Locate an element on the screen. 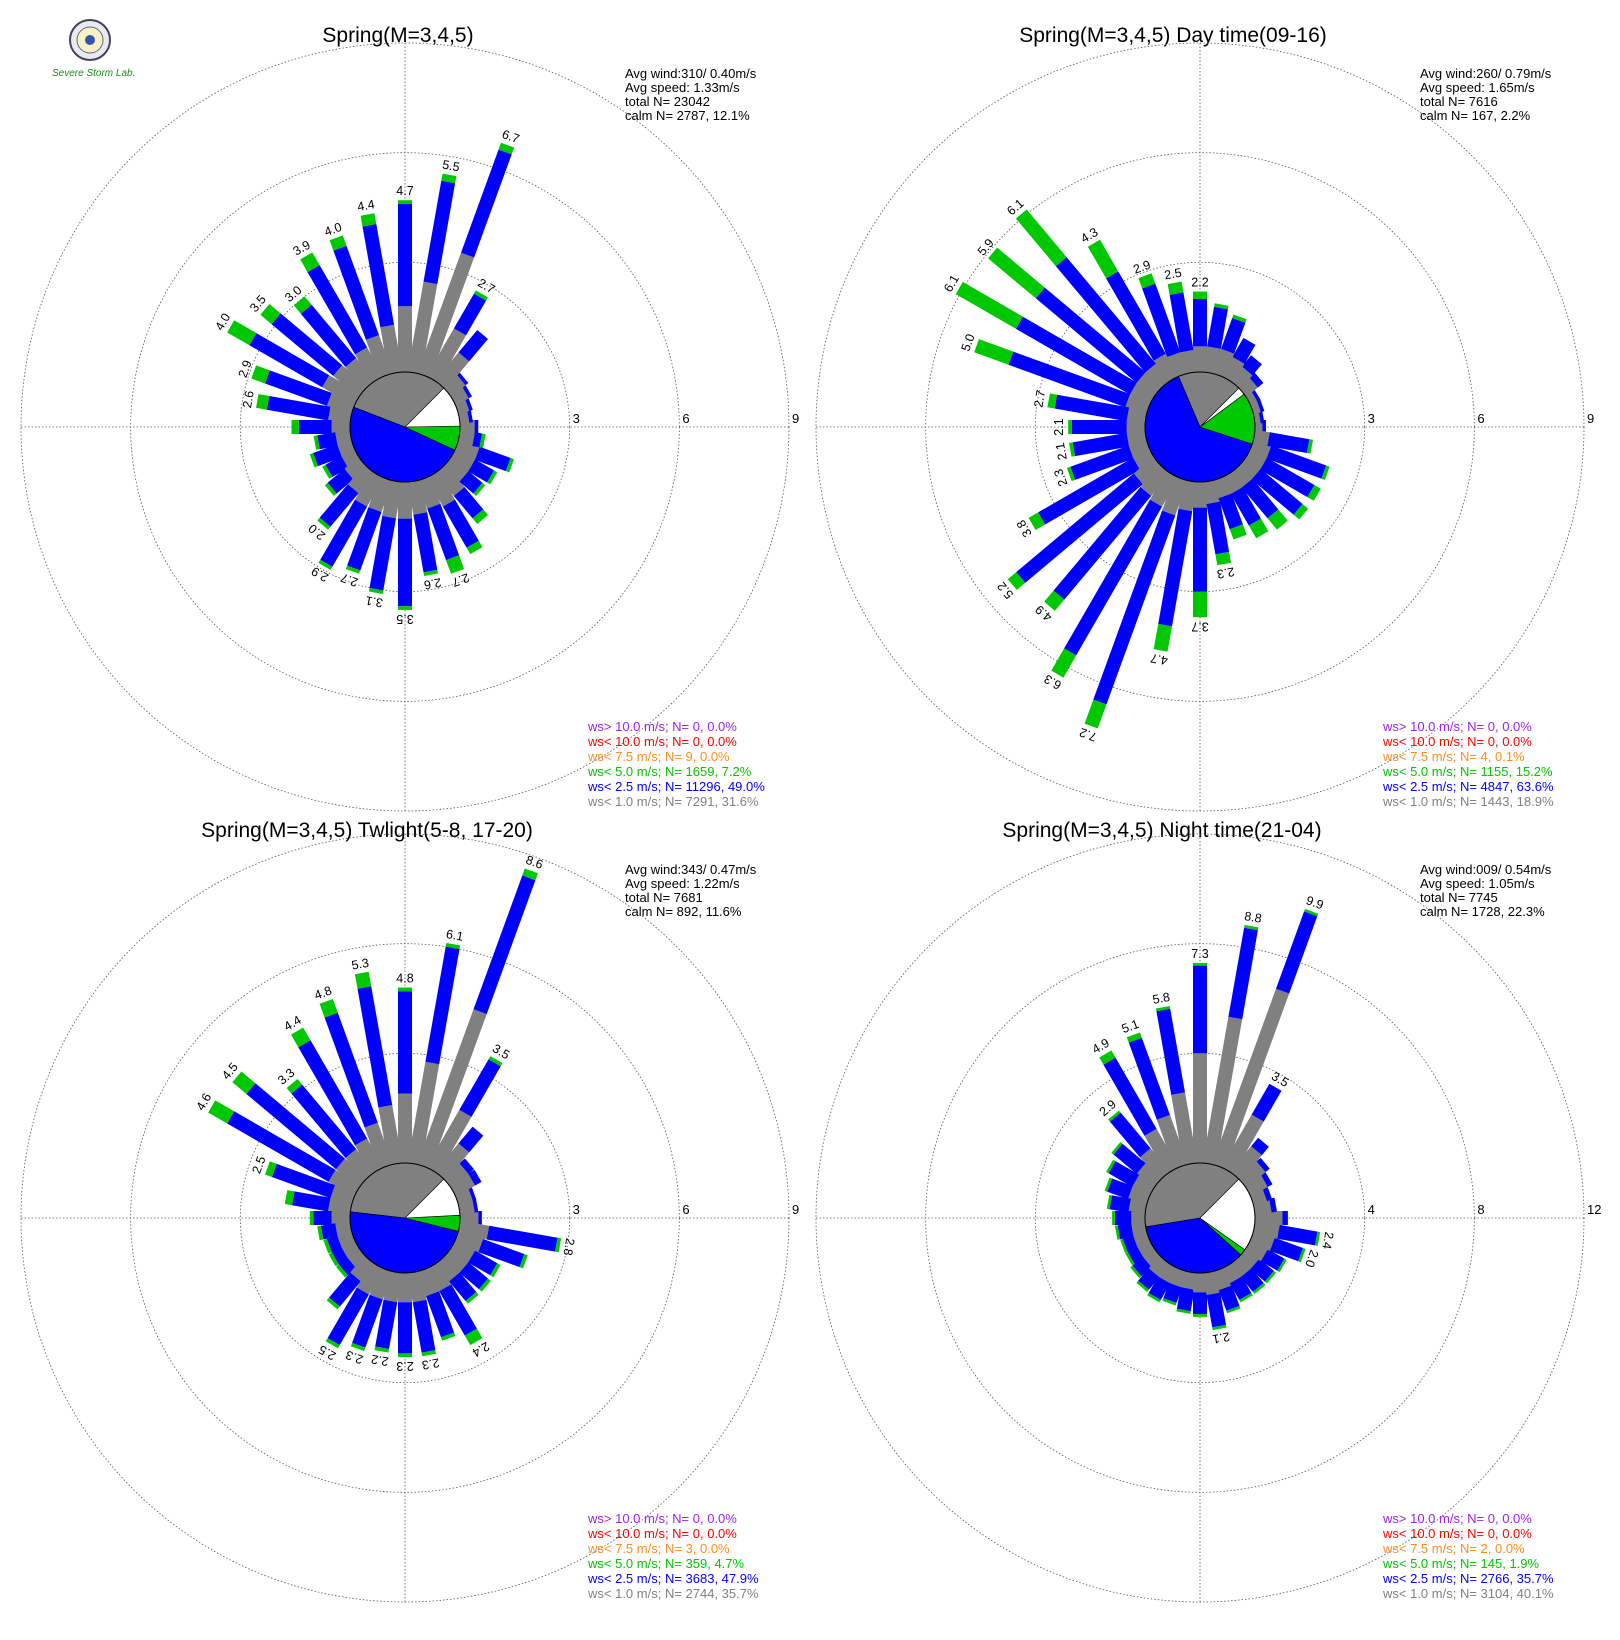 The height and width of the screenshot is (1640, 1620). ring-label: 12 is located at coordinates (1594, 1209).